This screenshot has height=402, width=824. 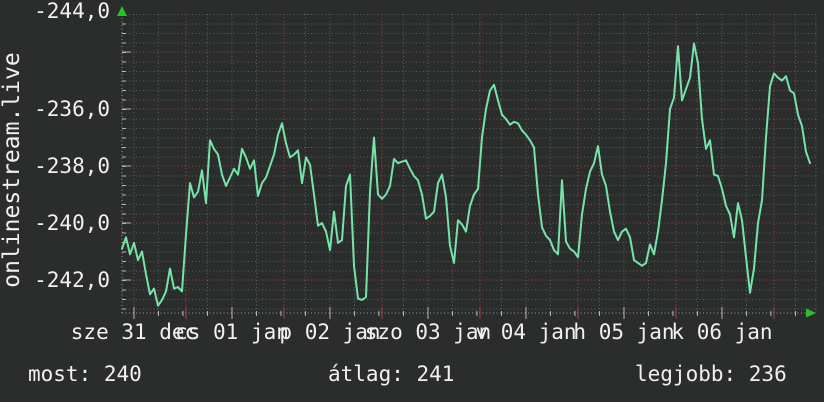 What do you see at coordinates (72, 166) in the screenshot?
I see `y-tick-label: -238,0` at bounding box center [72, 166].